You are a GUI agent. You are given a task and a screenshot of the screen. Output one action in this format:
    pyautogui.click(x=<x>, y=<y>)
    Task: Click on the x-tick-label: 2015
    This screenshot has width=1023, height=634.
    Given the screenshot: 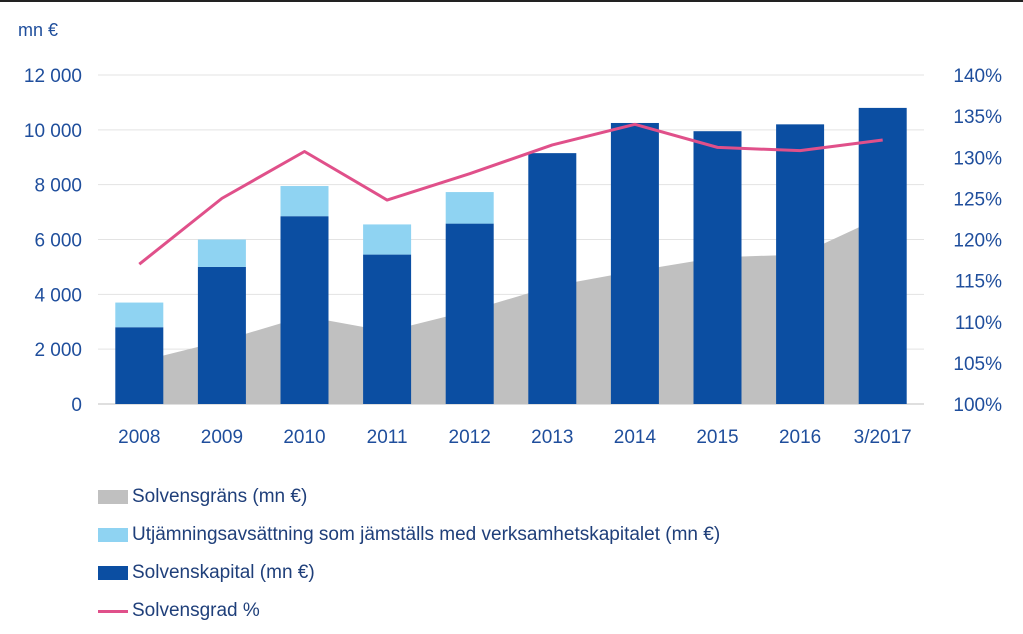 What is the action you would take?
    pyautogui.click(x=717, y=437)
    